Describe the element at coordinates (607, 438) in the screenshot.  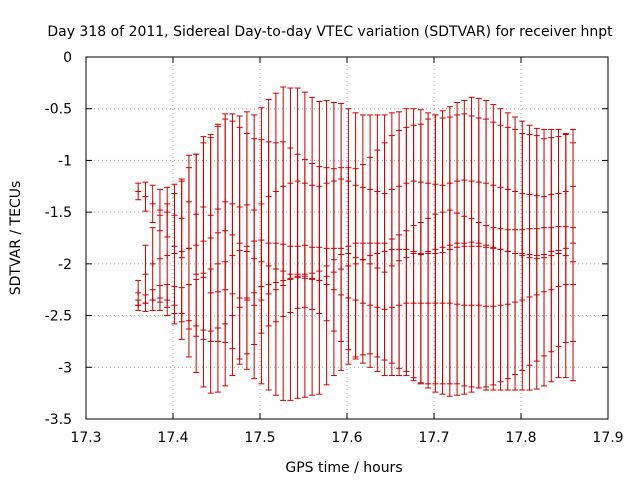
I see `x-tick-label: 17.9` at that location.